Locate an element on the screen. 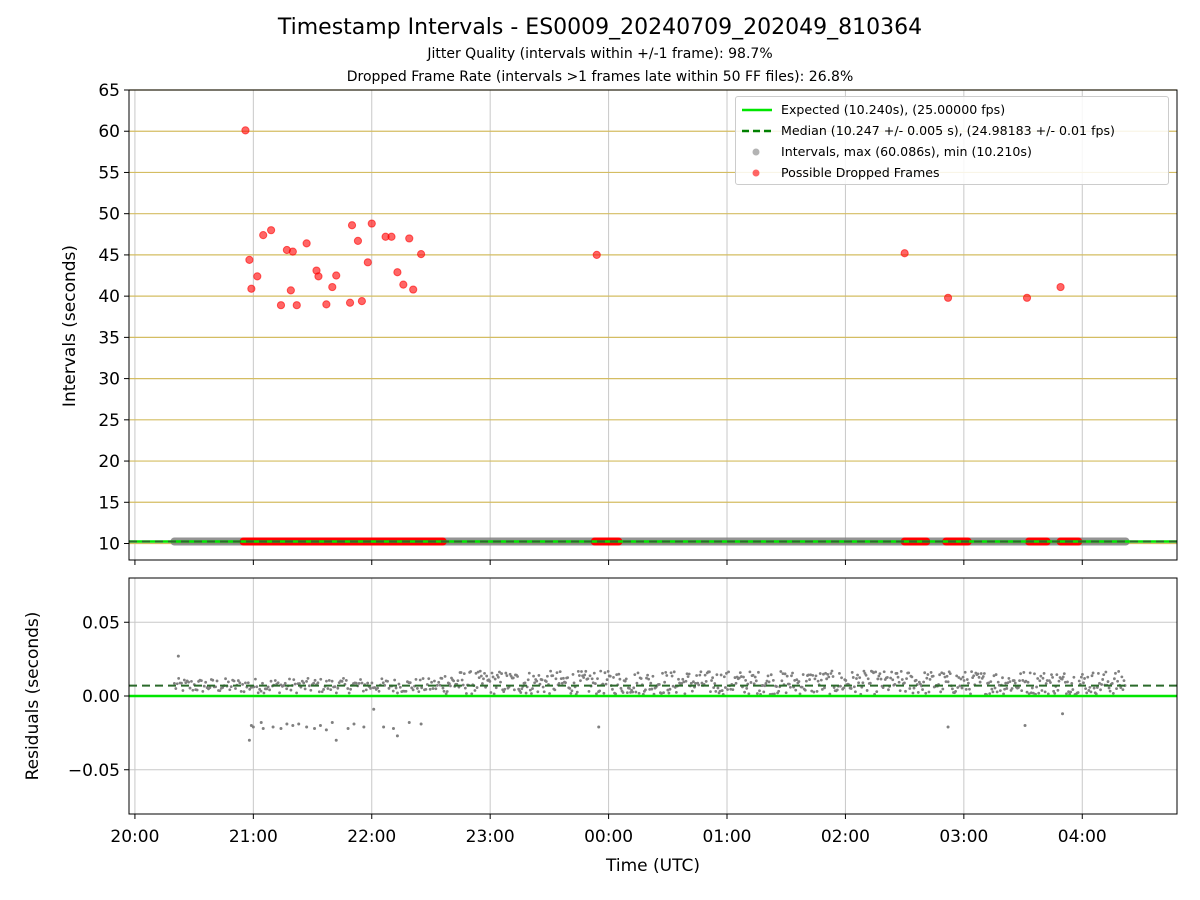 This screenshot has width=1200, height=900. top-ytick-label-5: 35 is located at coordinates (109, 338).